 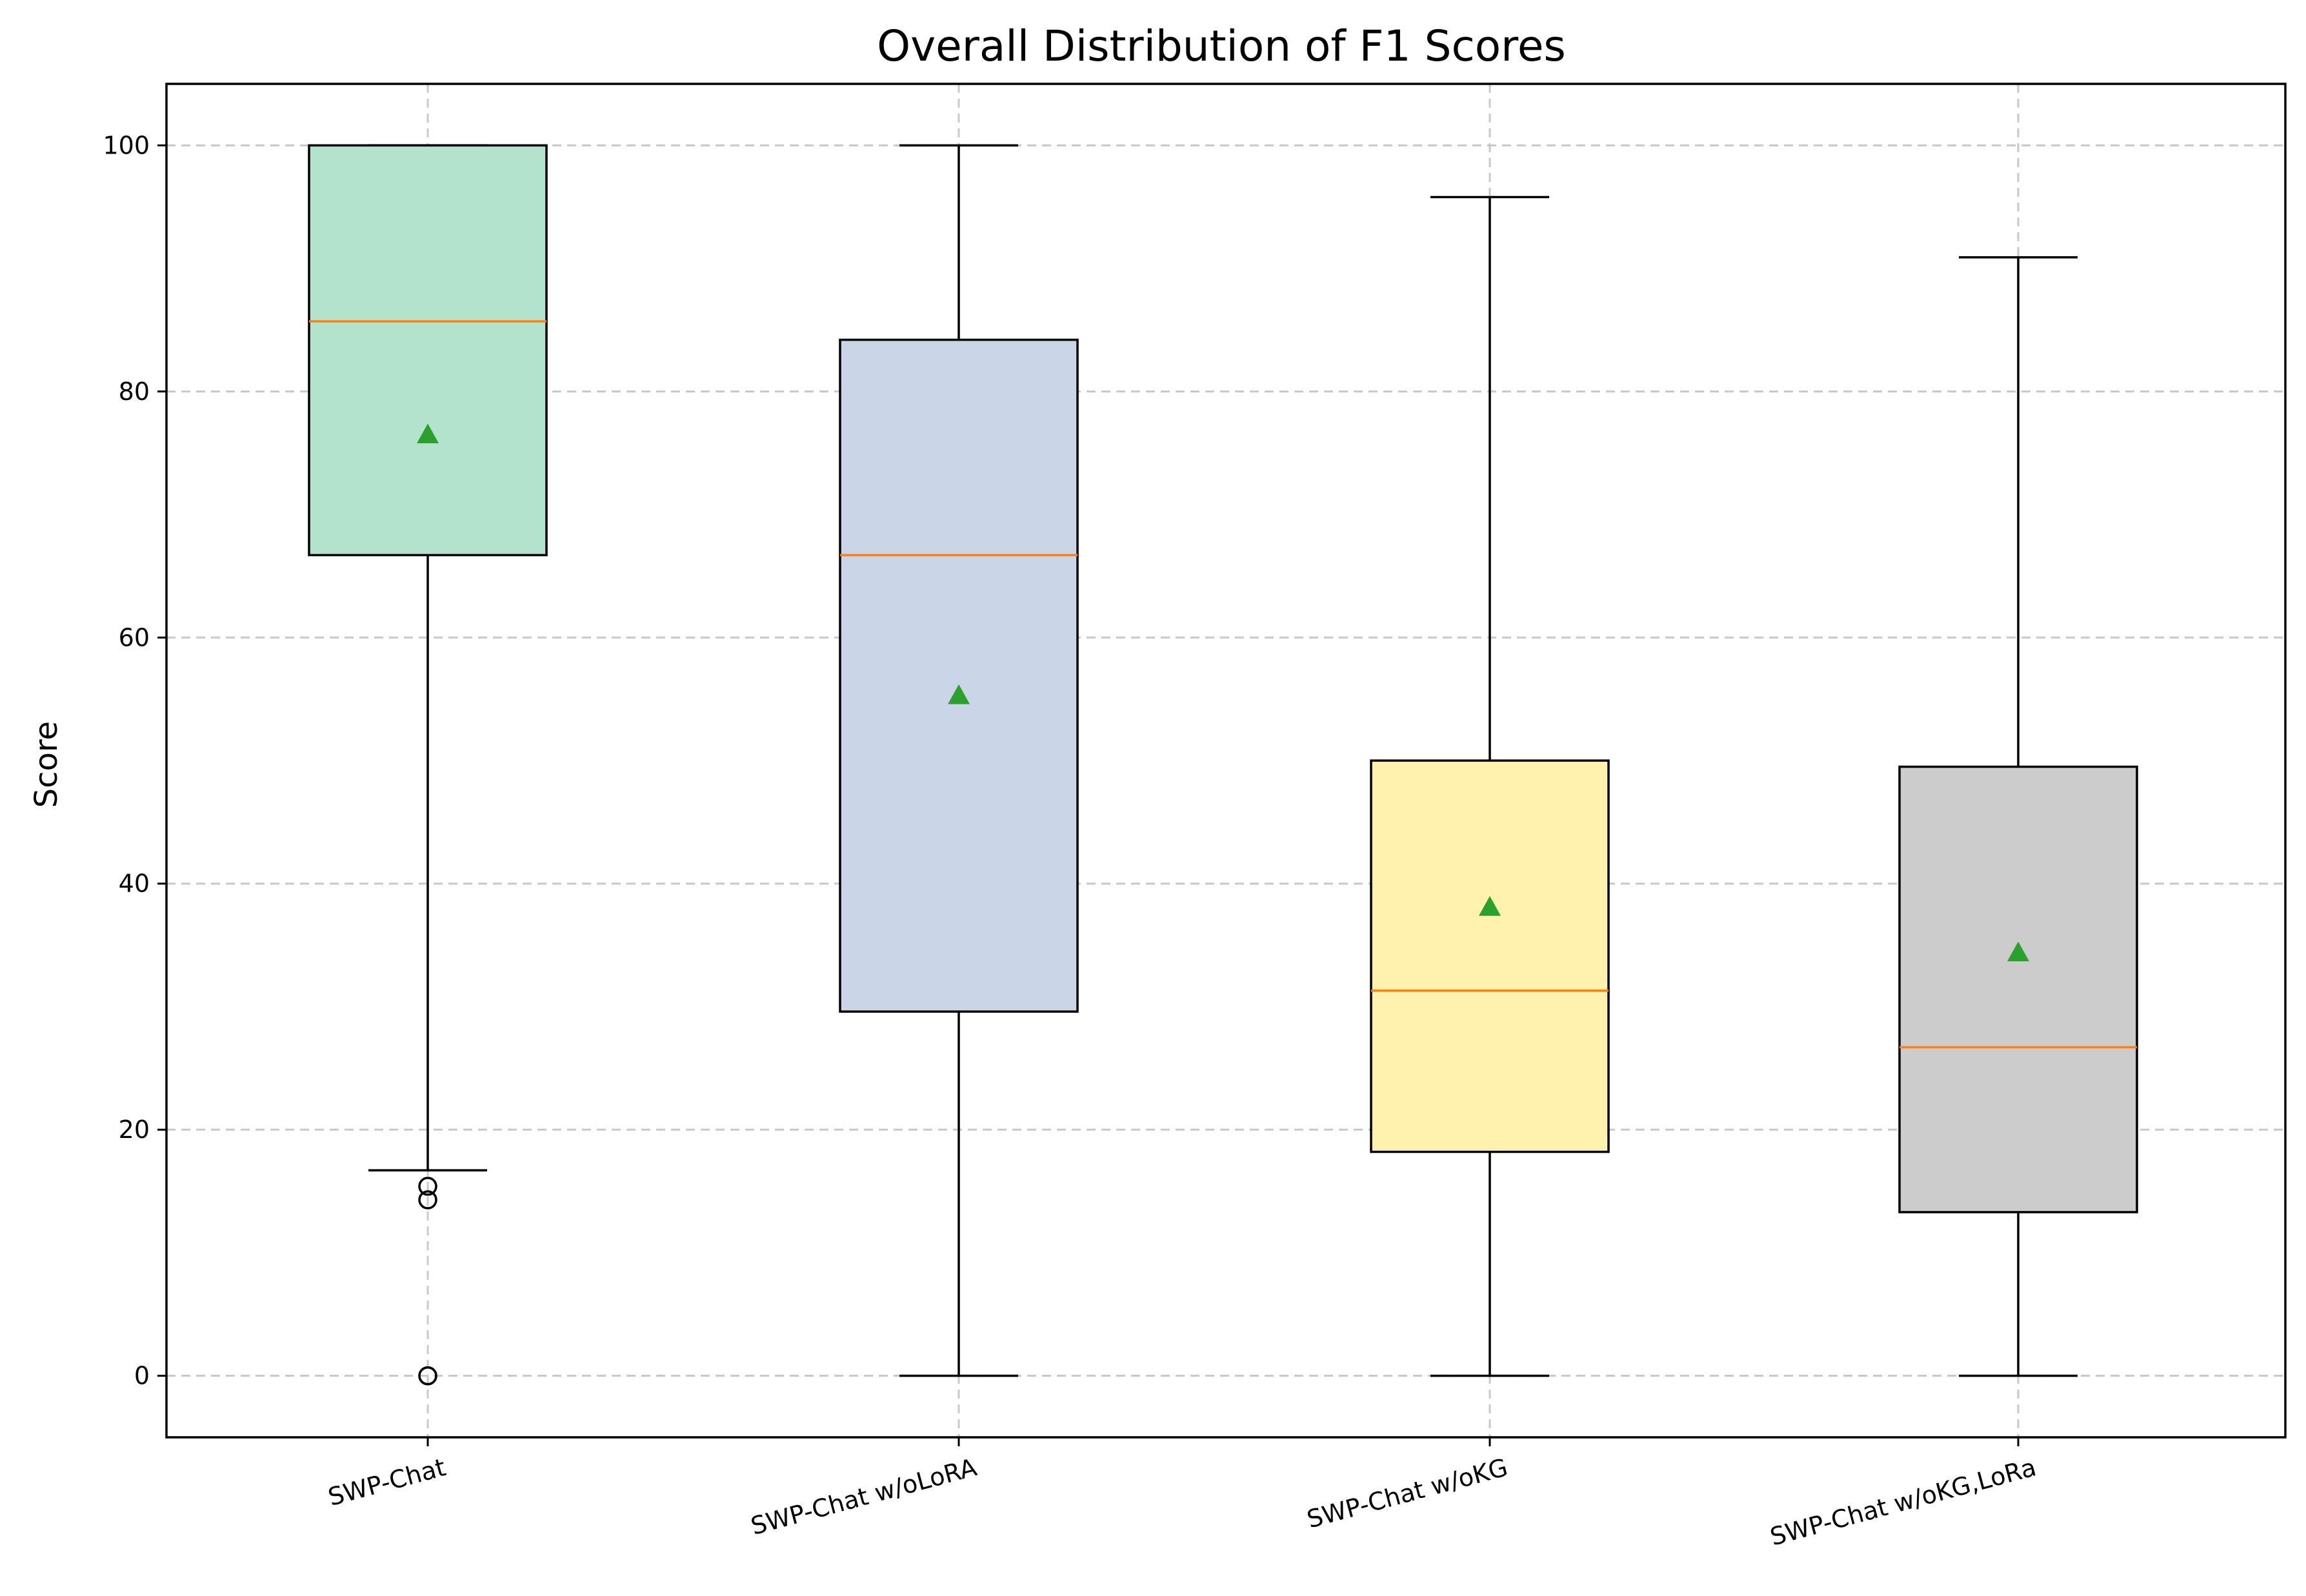 What do you see at coordinates (134, 391) in the screenshot?
I see `y-tick-label: 80` at bounding box center [134, 391].